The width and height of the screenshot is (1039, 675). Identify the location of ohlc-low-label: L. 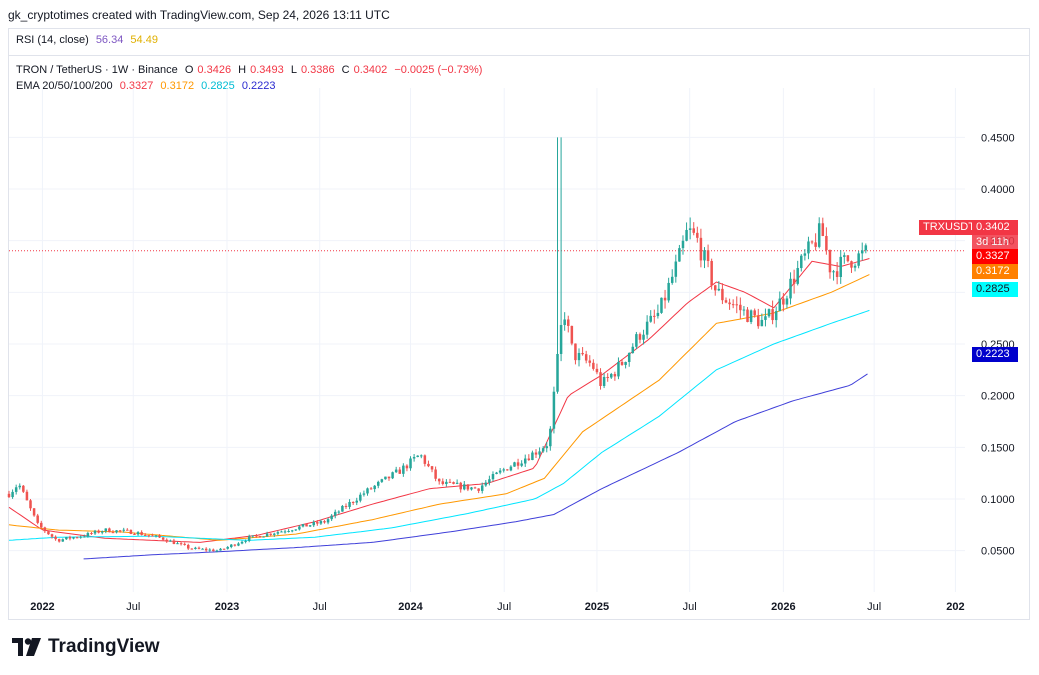
(293, 70).